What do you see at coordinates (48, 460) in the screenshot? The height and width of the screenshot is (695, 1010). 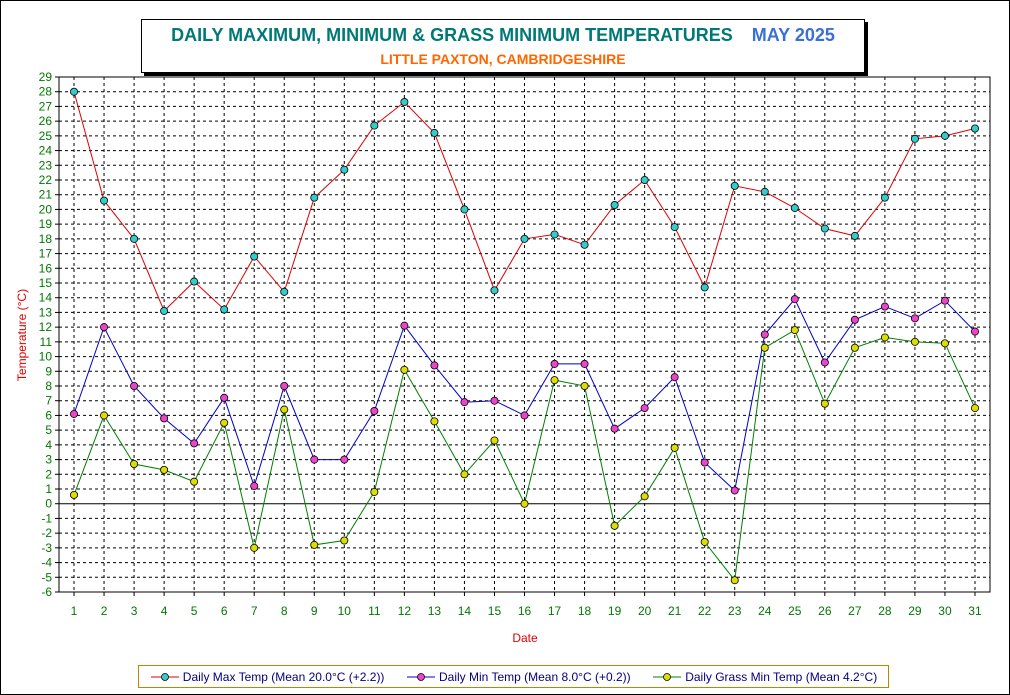 I see `y-tick-label: 3` at bounding box center [48, 460].